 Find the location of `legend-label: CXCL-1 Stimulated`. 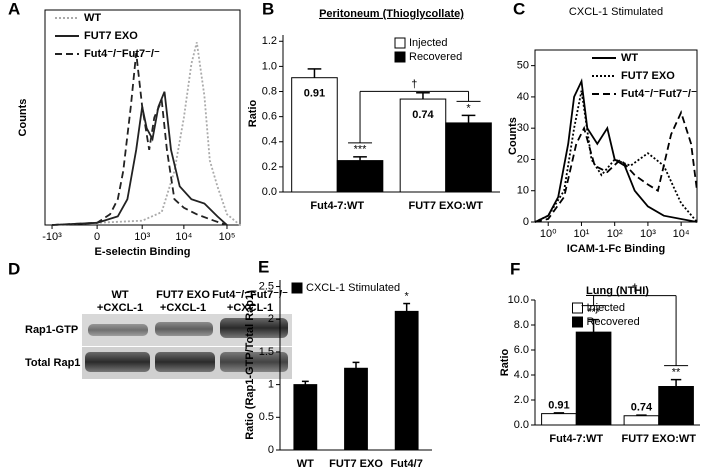

legend-label: CXCL-1 Stimulated is located at coordinates (353, 288).